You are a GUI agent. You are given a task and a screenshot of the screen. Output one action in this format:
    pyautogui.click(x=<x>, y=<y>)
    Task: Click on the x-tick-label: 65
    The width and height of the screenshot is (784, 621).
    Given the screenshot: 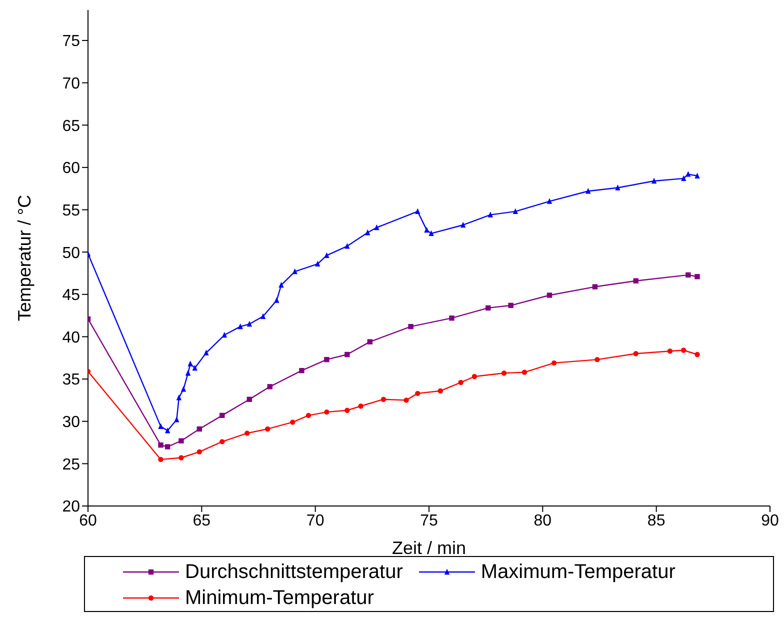 What is the action you would take?
    pyautogui.click(x=201, y=521)
    